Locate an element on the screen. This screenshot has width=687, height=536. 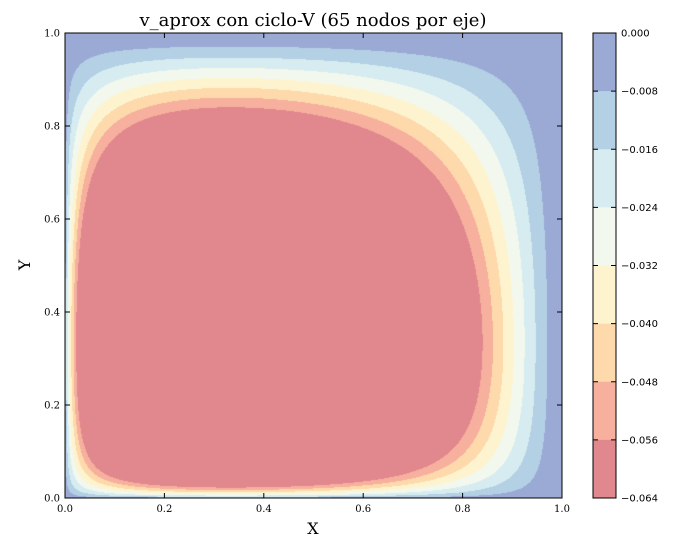
colorbar-label: −0.040 is located at coordinates (639, 324).